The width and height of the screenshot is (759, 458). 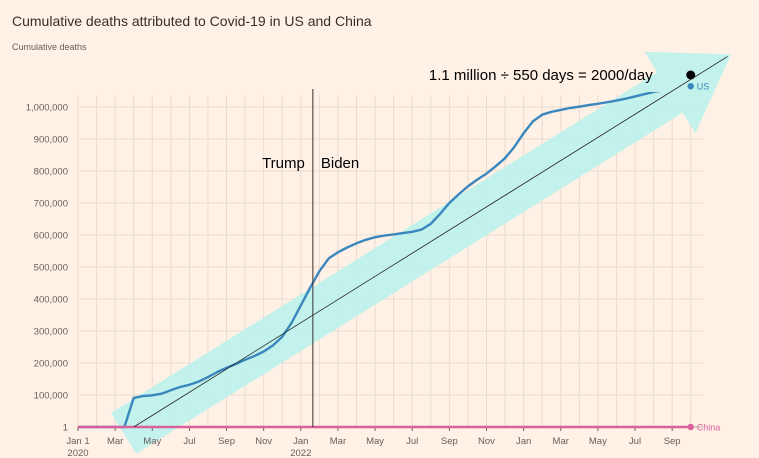 What do you see at coordinates (51, 204) in the screenshot?
I see `y-tick-label: 700,000` at bounding box center [51, 204].